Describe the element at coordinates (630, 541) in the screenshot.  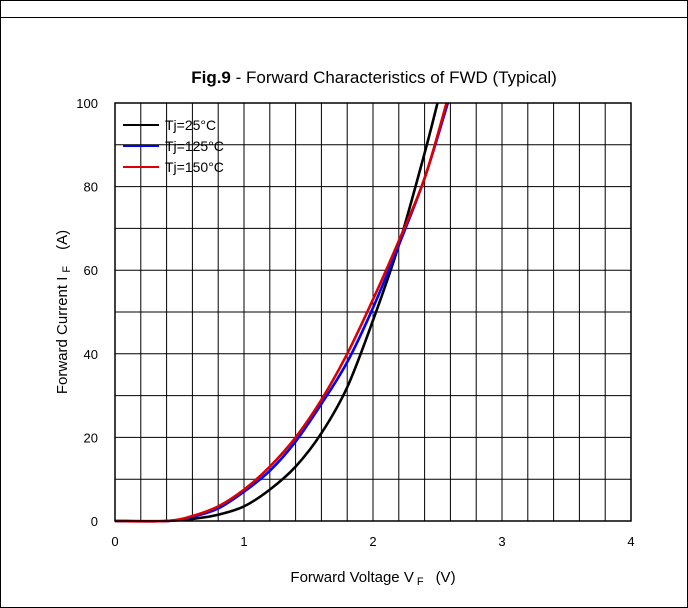
I see `x-tick-label: 4` at that location.